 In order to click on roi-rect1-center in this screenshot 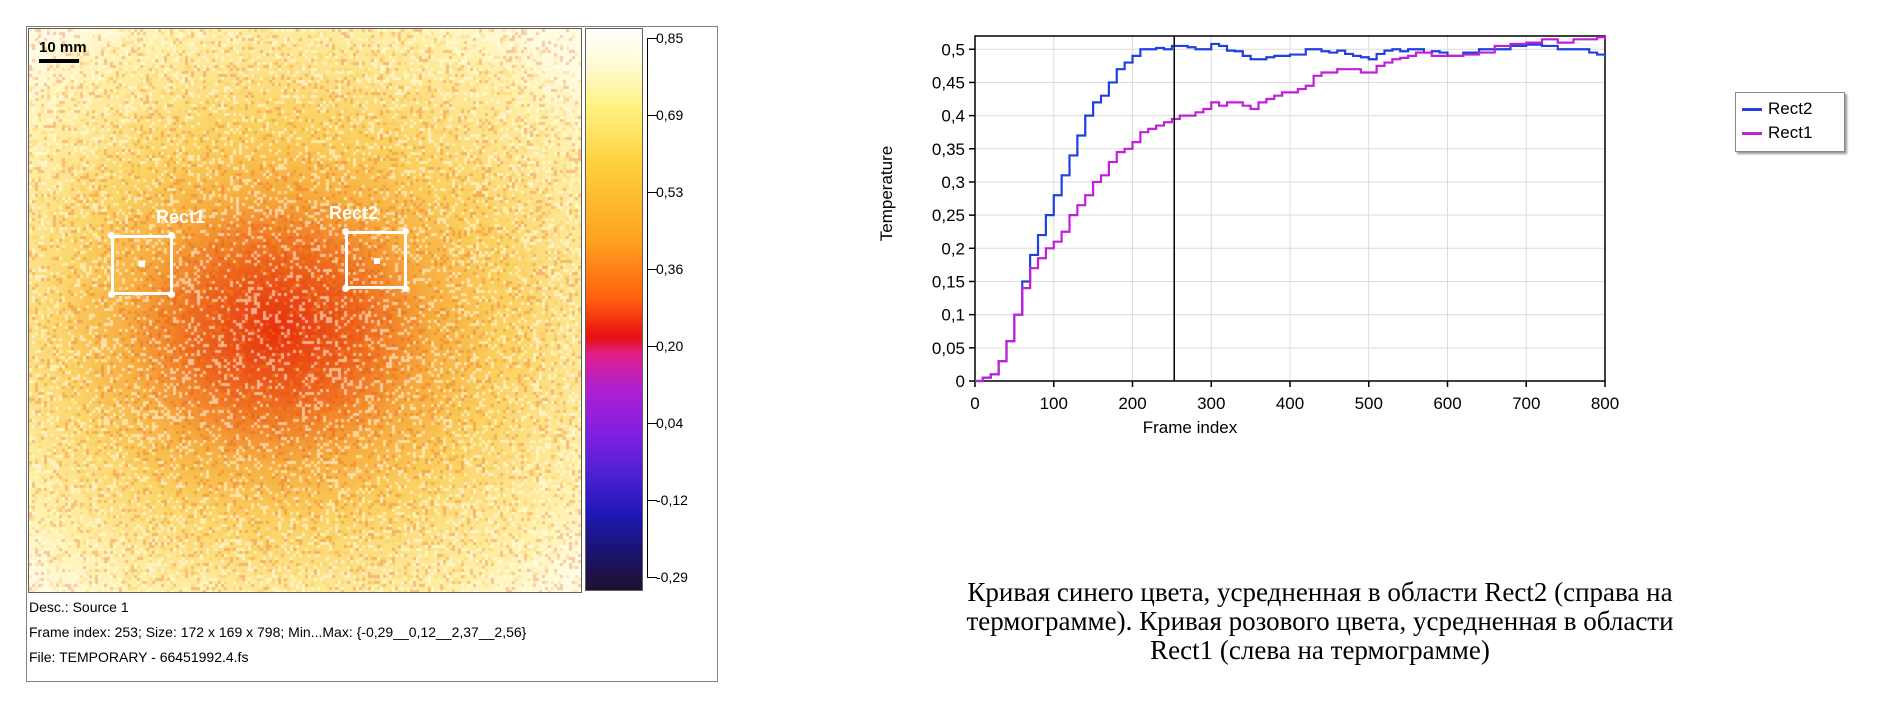, I will do `click(142, 264)`.